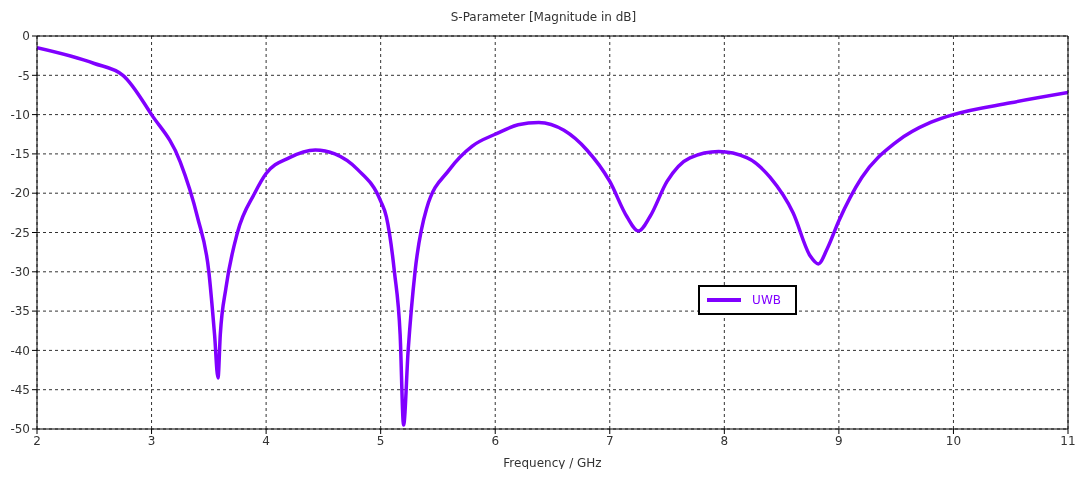  I want to click on y-tick-label: 0, so click(26, 36).